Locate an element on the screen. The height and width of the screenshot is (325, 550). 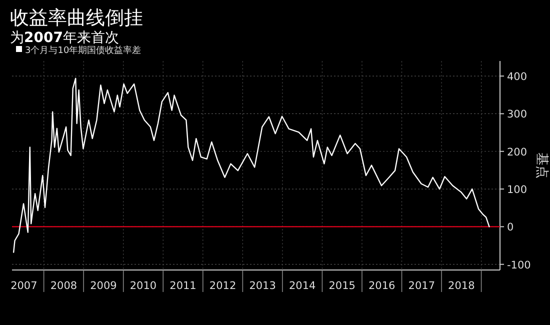
x-tick-label: 2012 is located at coordinates (222, 286).